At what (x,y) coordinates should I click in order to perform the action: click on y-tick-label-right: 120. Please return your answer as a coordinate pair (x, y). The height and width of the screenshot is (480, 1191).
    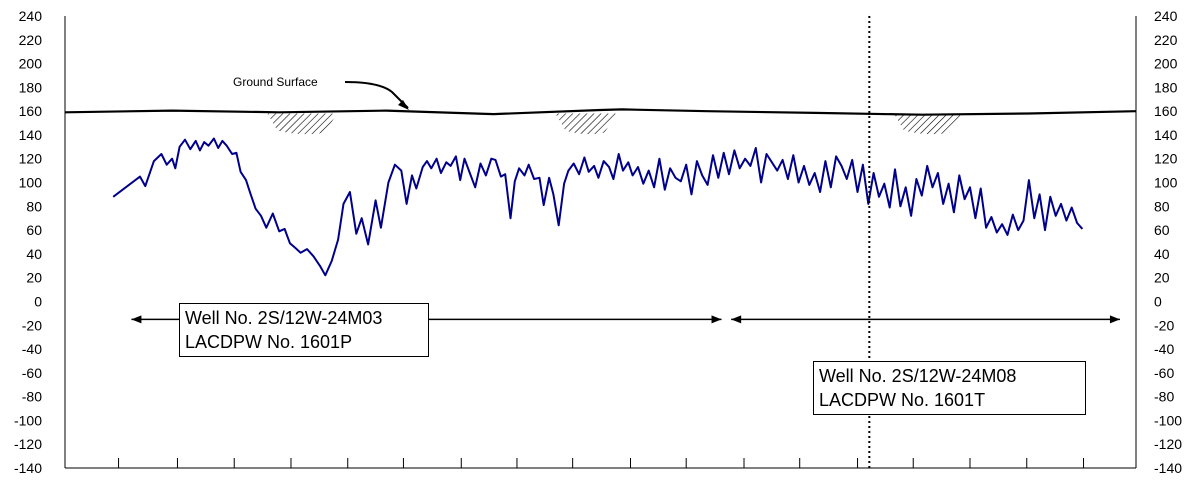
    Looking at the image, I should click on (1166, 159).